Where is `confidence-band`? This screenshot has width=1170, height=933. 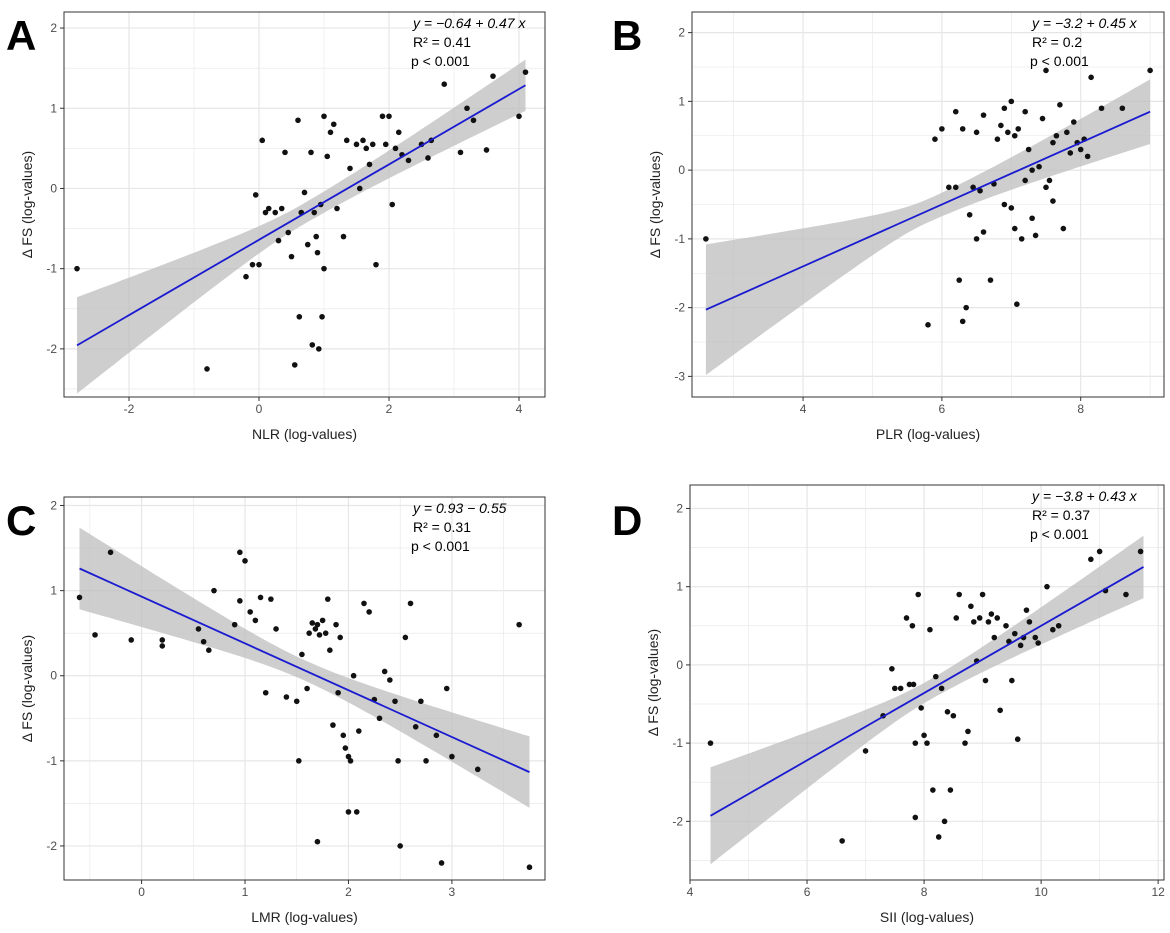
confidence-band is located at coordinates (928, 227).